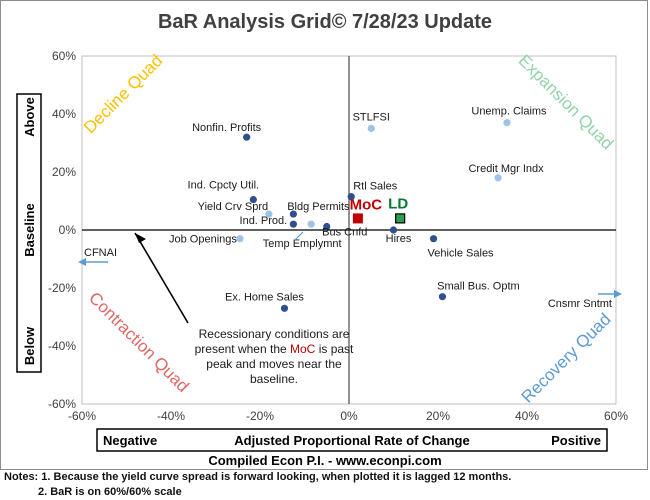 The image size is (650, 500). I want to click on y-tick-label: 20%, so click(64, 172).